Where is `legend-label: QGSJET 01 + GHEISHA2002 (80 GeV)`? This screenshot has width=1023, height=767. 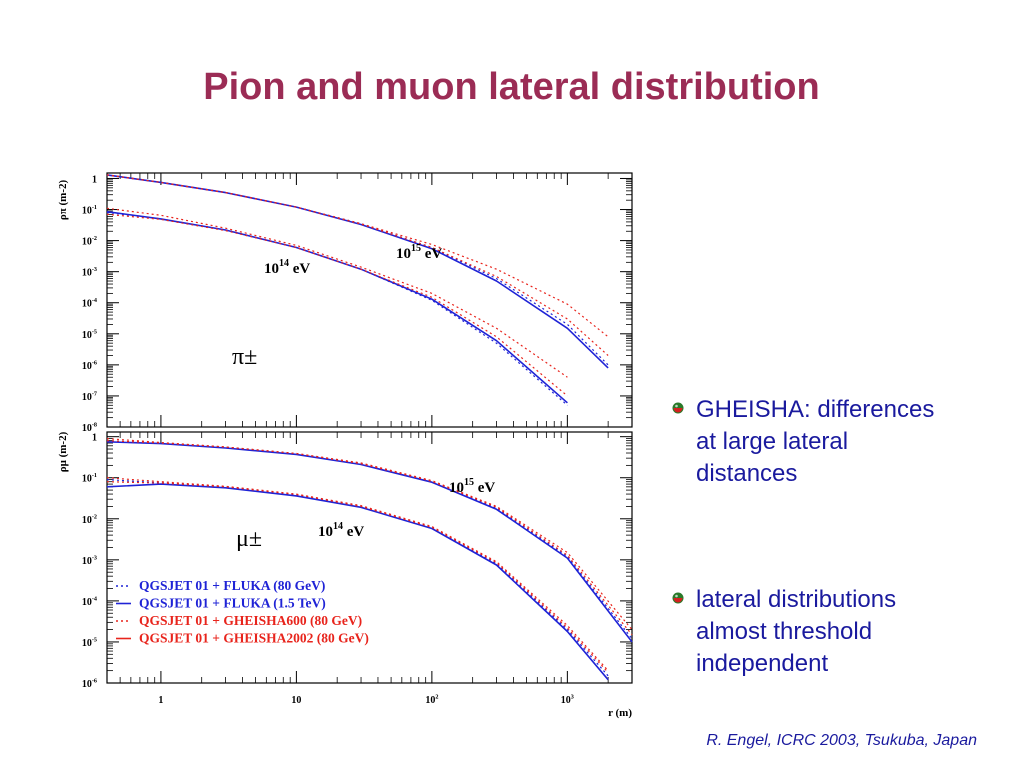 legend-label: QGSJET 01 + GHEISHA2002 (80 GeV) is located at coordinates (254, 638).